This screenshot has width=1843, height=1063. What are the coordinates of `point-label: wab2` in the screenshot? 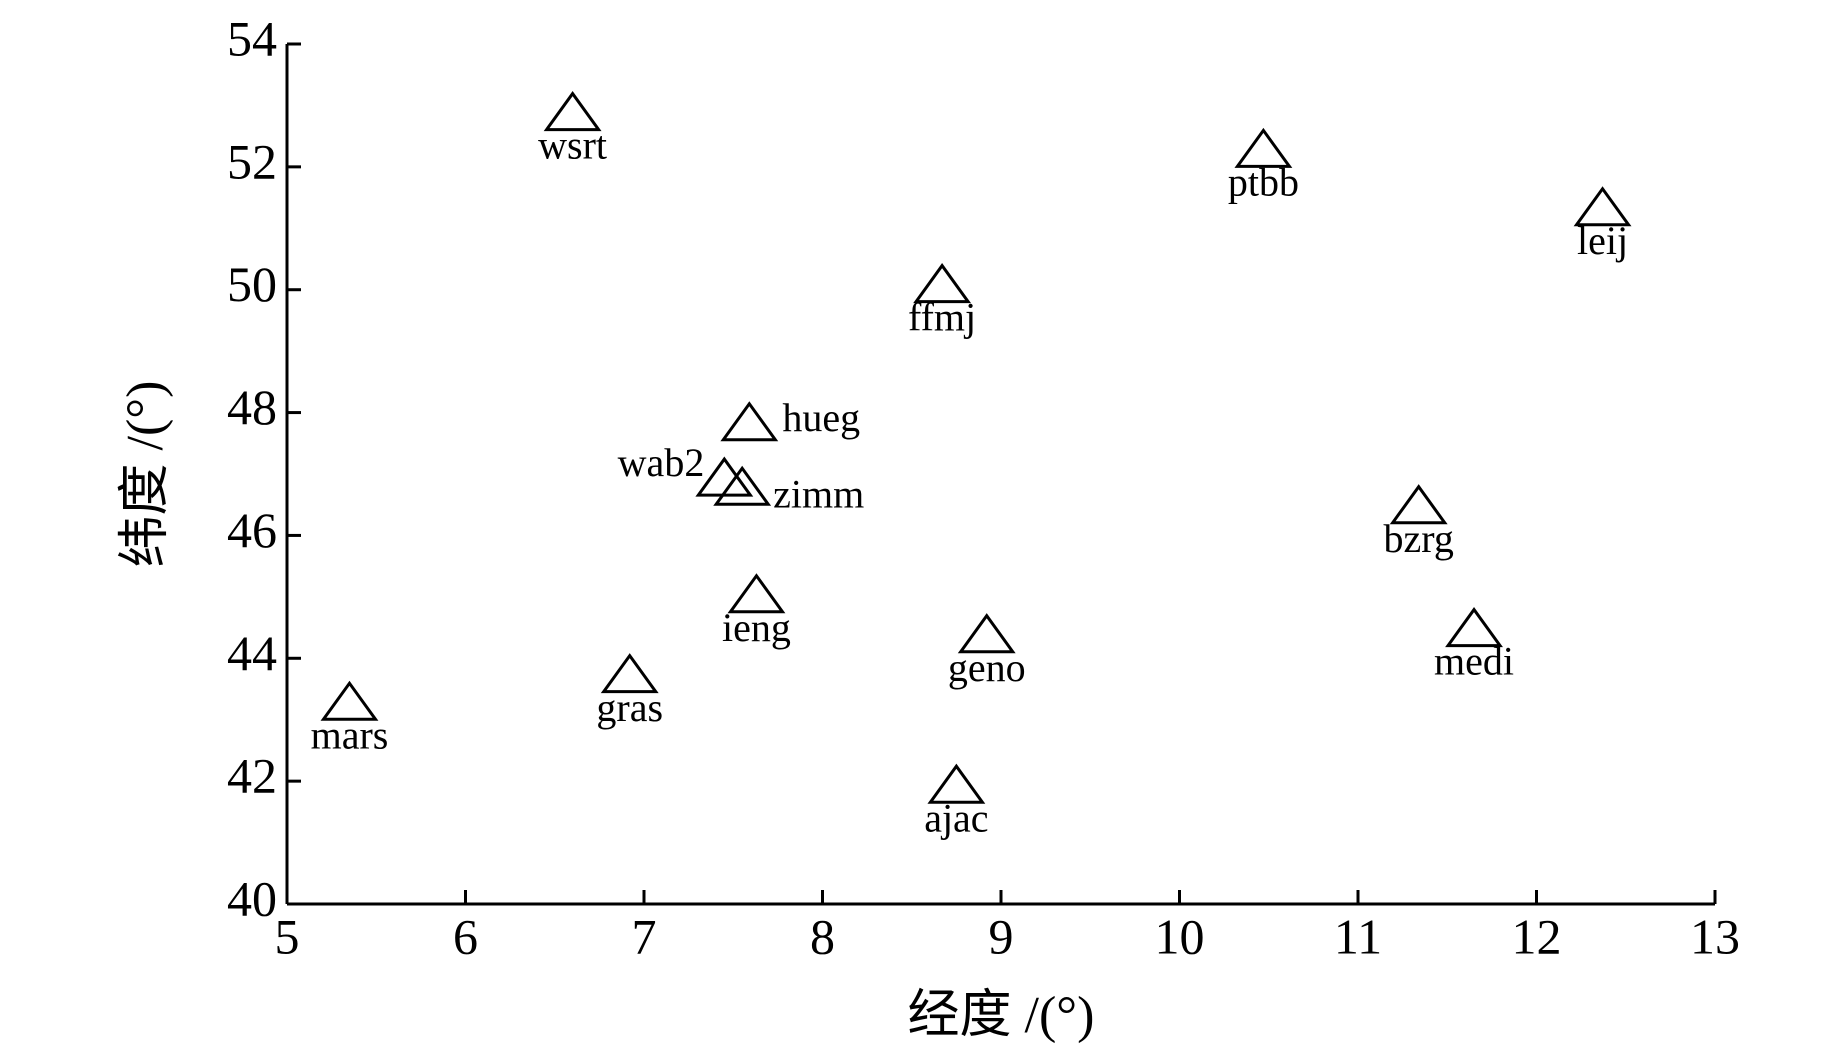 It's located at (661, 462).